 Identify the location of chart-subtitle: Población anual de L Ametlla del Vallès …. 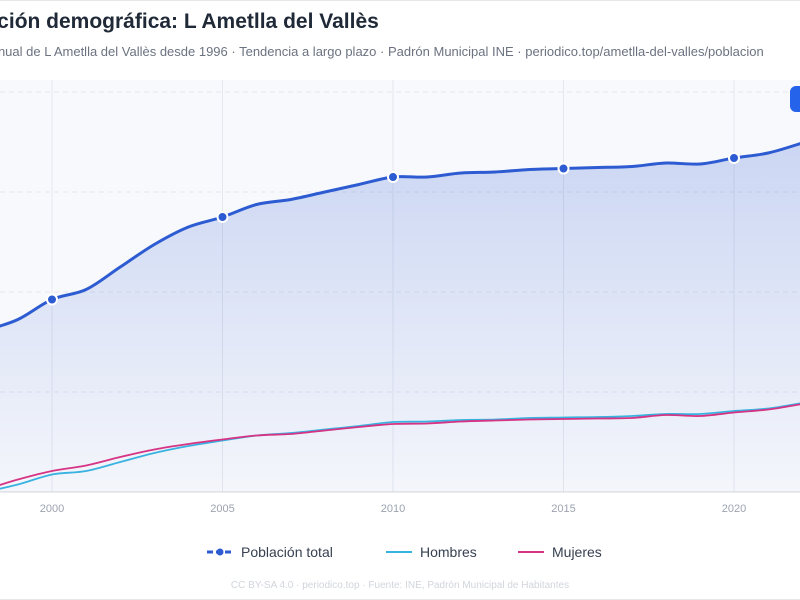
(382, 51).